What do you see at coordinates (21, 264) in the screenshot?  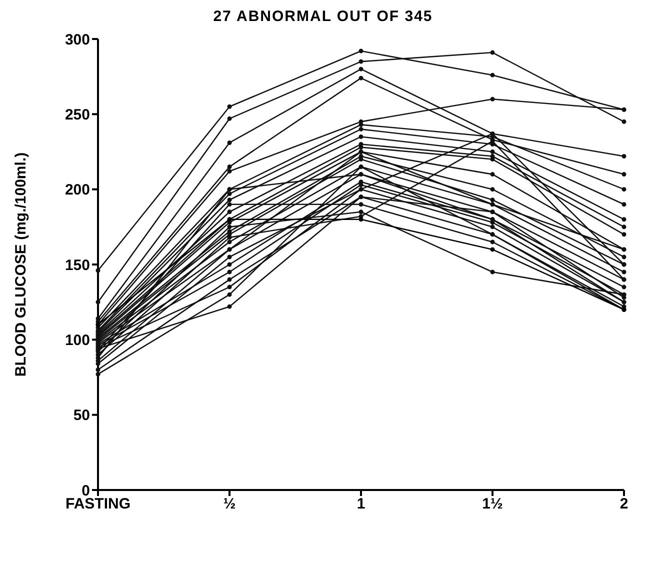 I see `y-axis-title: BLOOD GLUCOSE (mg./100ml.)` at bounding box center [21, 264].